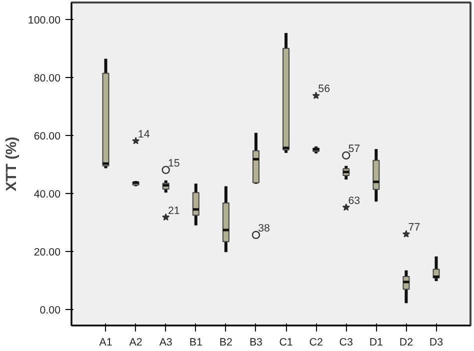  I want to click on annotation: 38, so click(264, 228).